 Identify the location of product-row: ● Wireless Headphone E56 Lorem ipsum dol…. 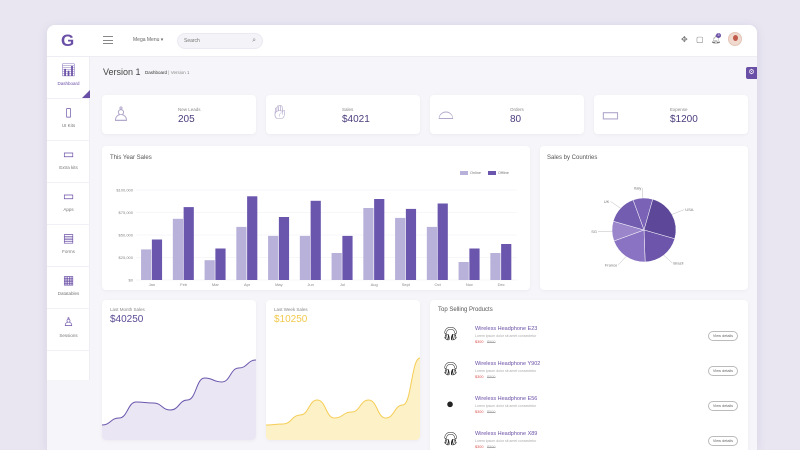
(588, 409).